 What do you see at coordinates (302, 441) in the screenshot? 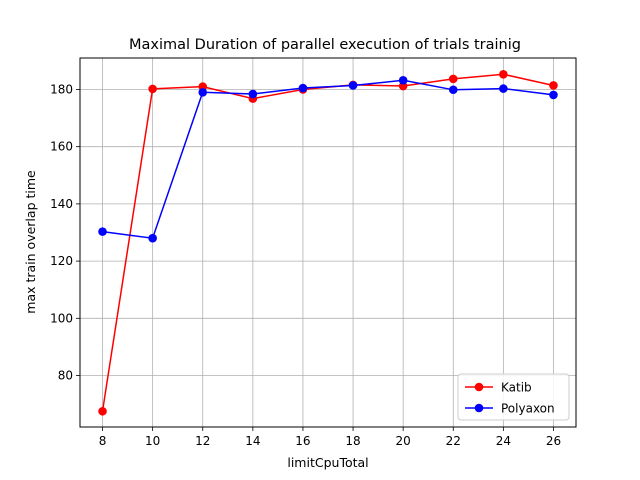
I see `x-tick-label: 16` at bounding box center [302, 441].